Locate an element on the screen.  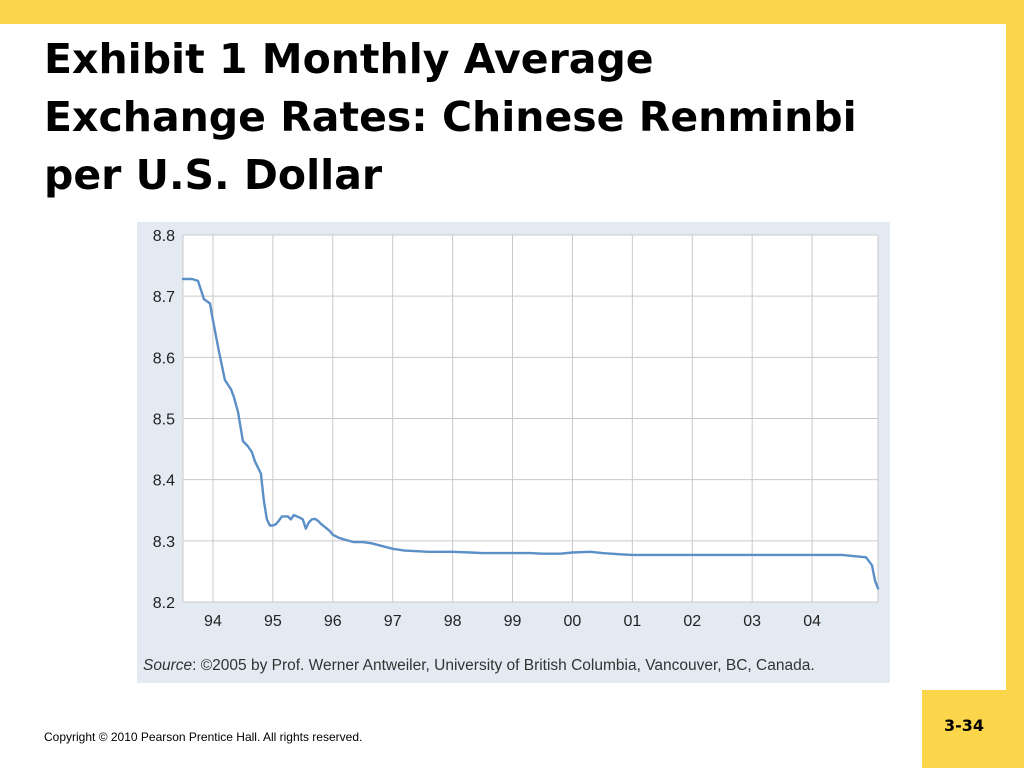
y-tick-label: 8.5 is located at coordinates (164, 420).